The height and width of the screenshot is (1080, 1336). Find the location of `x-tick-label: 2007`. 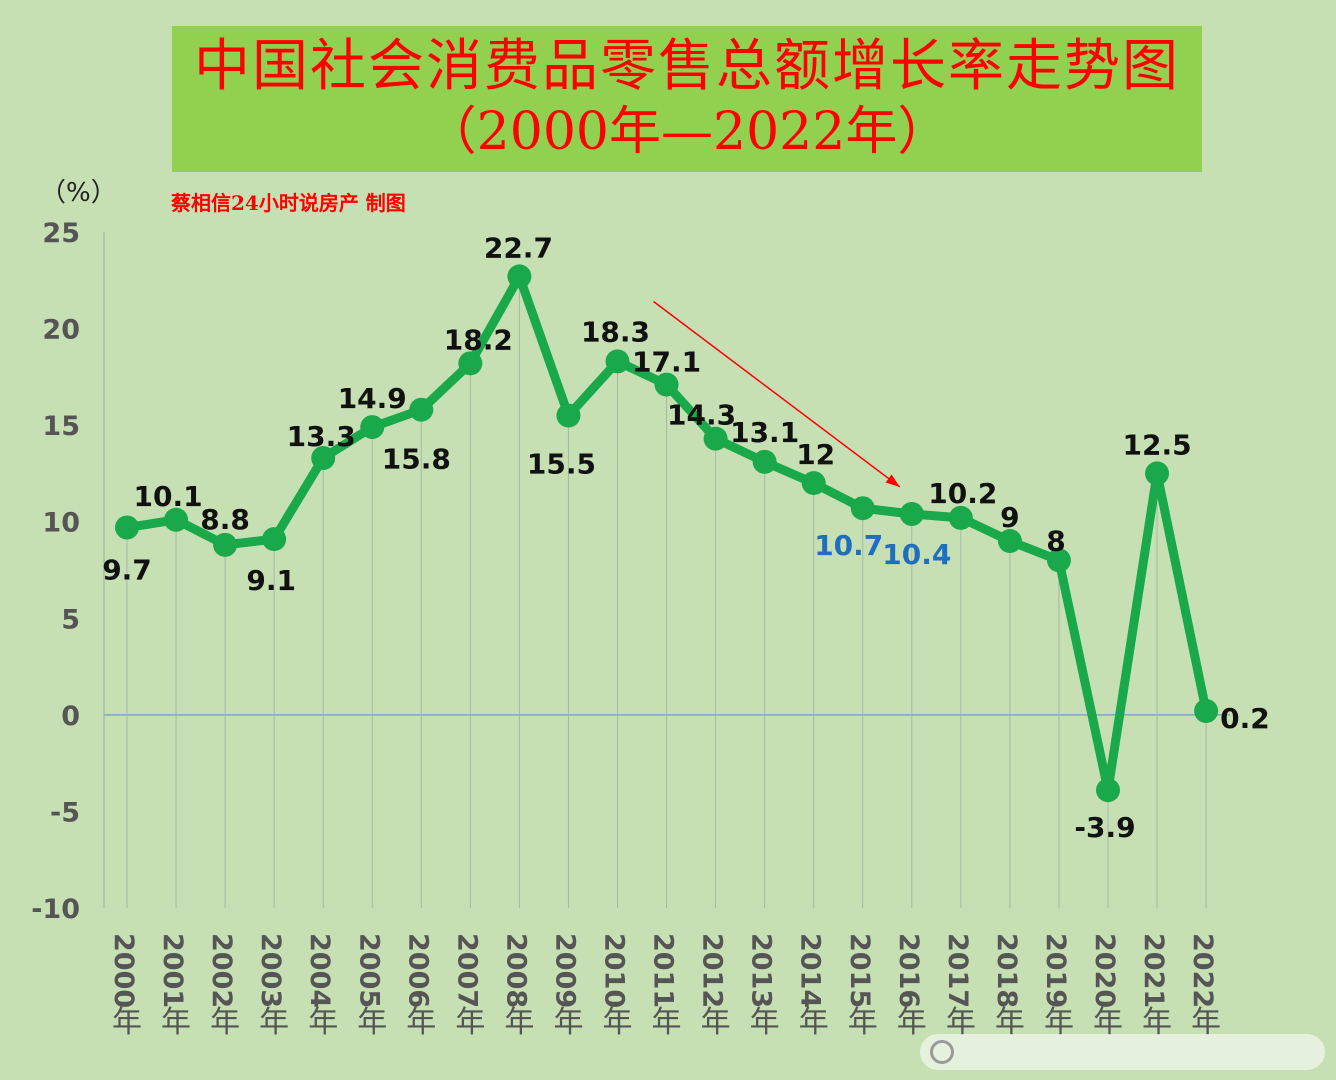

x-tick-label: 2007 is located at coordinates (466, 970).